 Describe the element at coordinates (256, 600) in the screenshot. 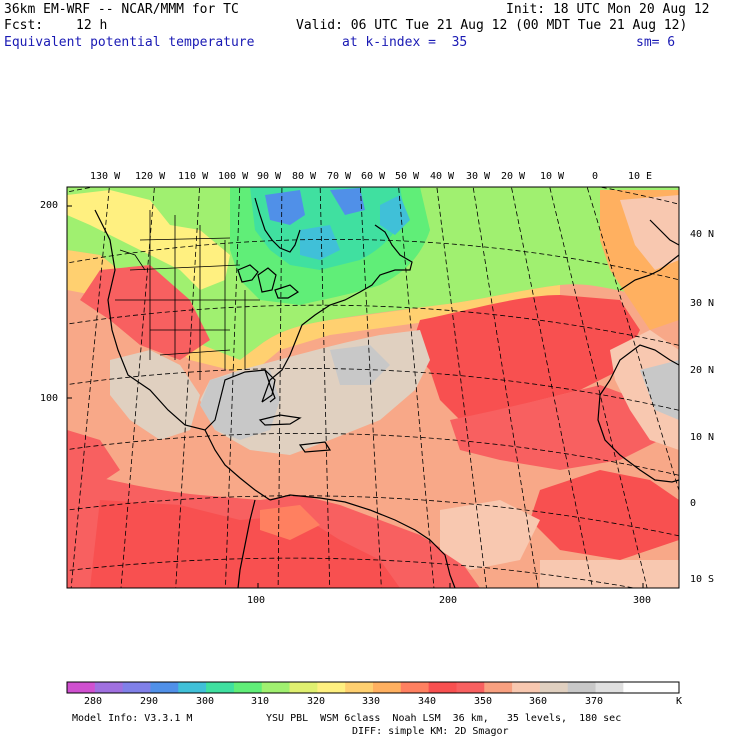

I see `grid-x-label-100: 100` at that location.